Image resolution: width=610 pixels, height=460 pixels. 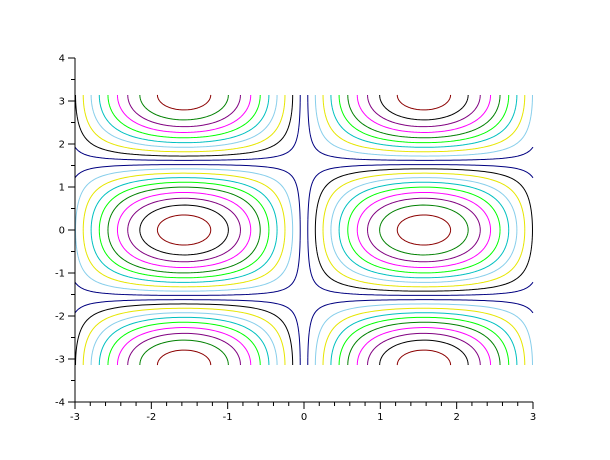 I want to click on y-tick-label: 0, so click(x=62, y=231).